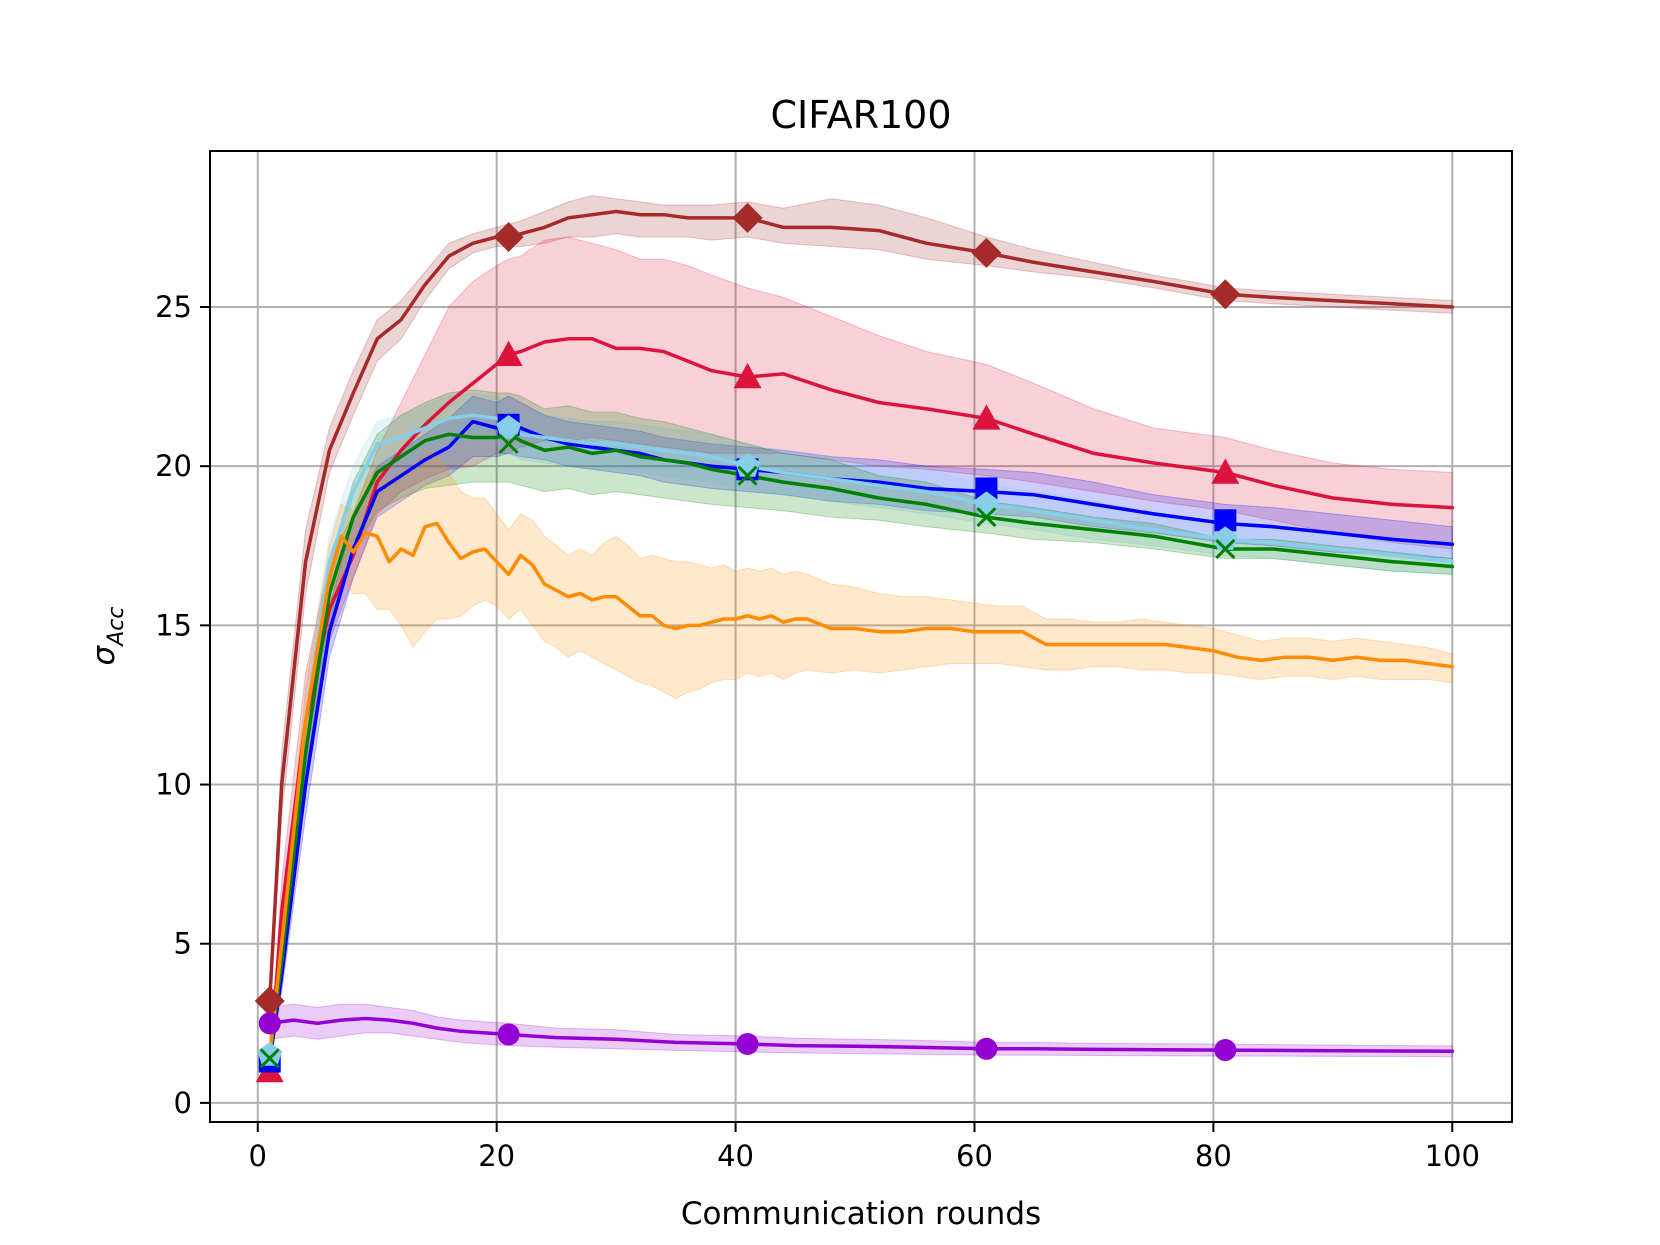 Image resolution: width=1660 pixels, height=1245 pixels. I want to click on y-axis-label: σAcc, so click(107, 636).